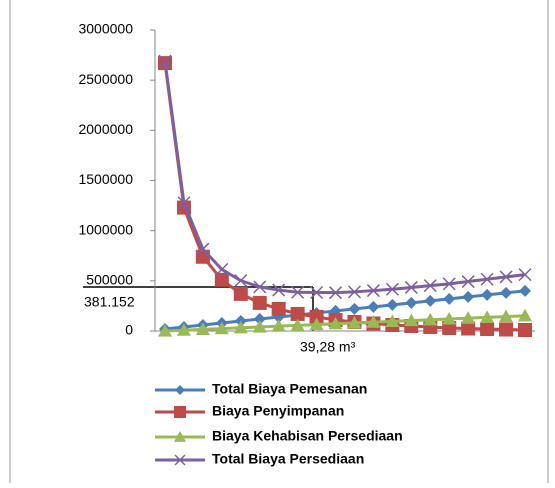 This screenshot has width=555, height=488. Describe the element at coordinates (307, 436) in the screenshot. I see `legend-label: Biaya Kehabisan Persediaan` at that location.